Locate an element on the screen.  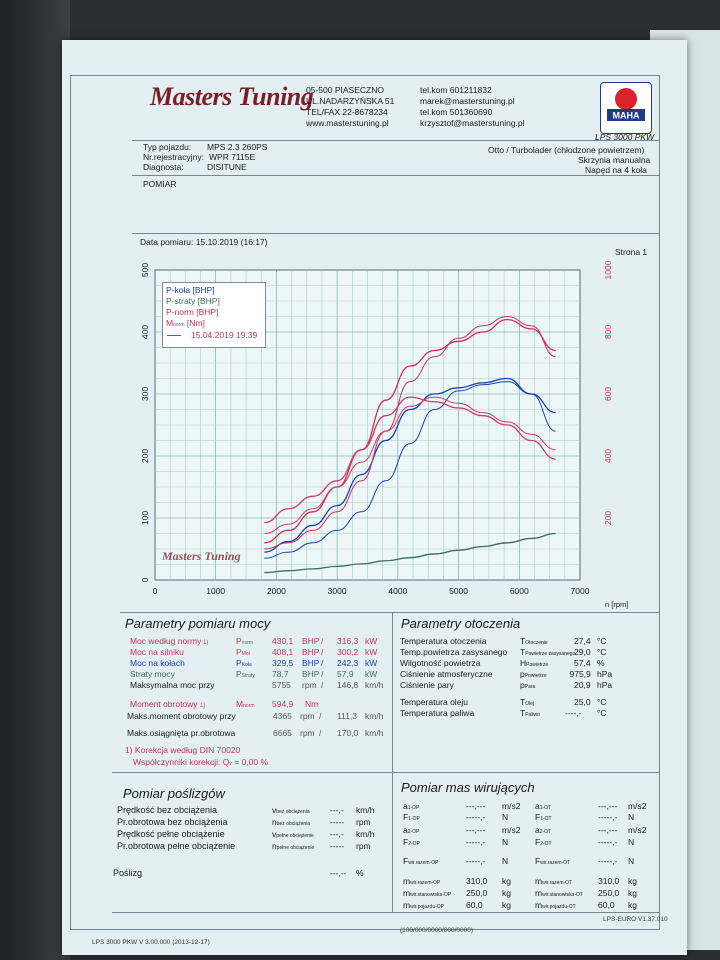
ambient-row-symbol-subscript: Paliwo is located at coordinates (532, 715).